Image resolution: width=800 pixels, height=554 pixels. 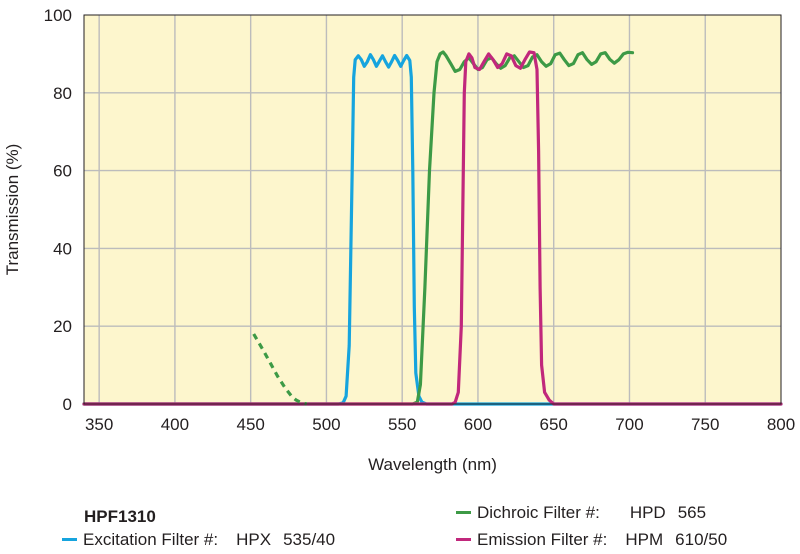 I want to click on x-tick-labels: 350 400 450 500 550 600 650 700 750 800, so click(x=440, y=424).